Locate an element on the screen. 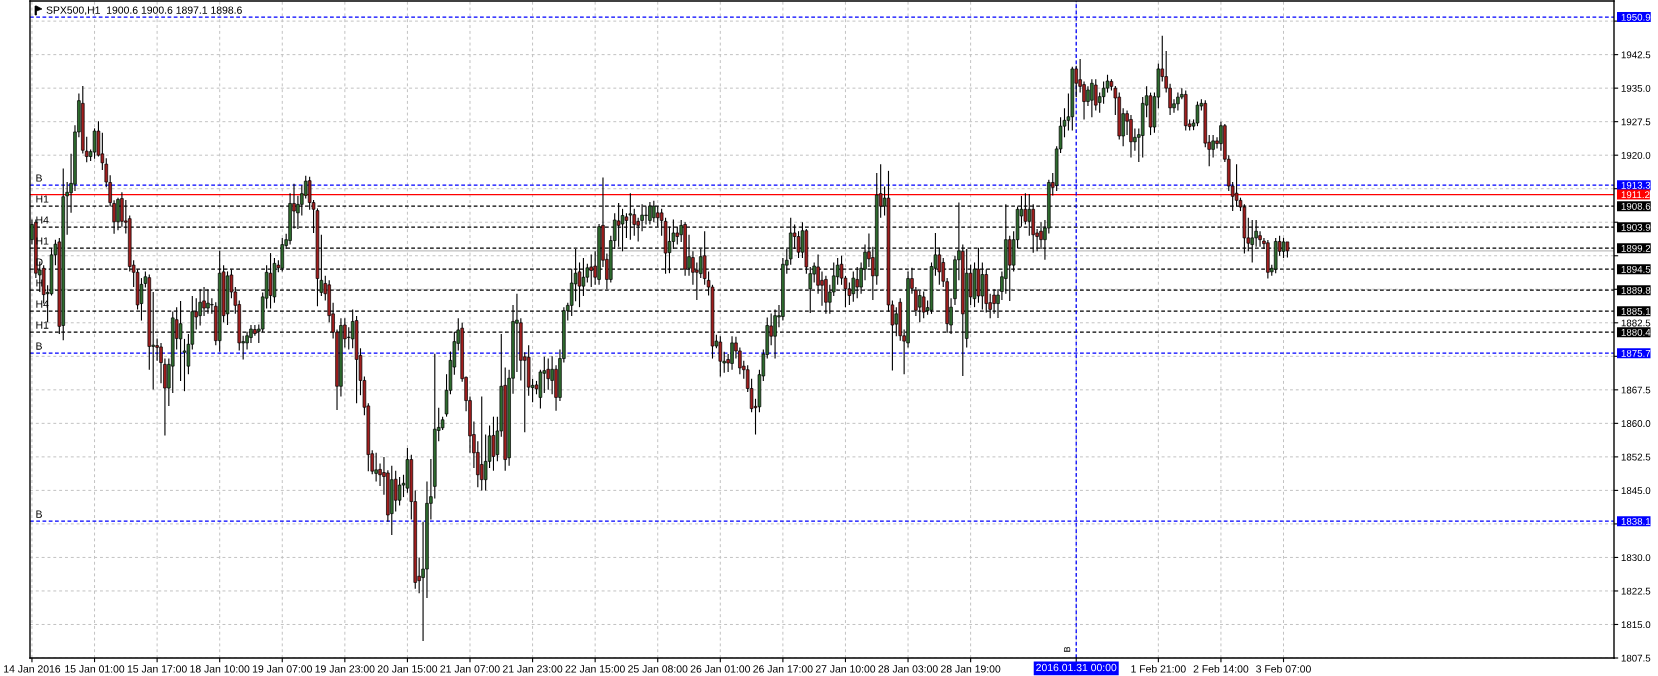 The image size is (1658, 676). x-tick-label: 22 Jan 15:00 is located at coordinates (595, 669).